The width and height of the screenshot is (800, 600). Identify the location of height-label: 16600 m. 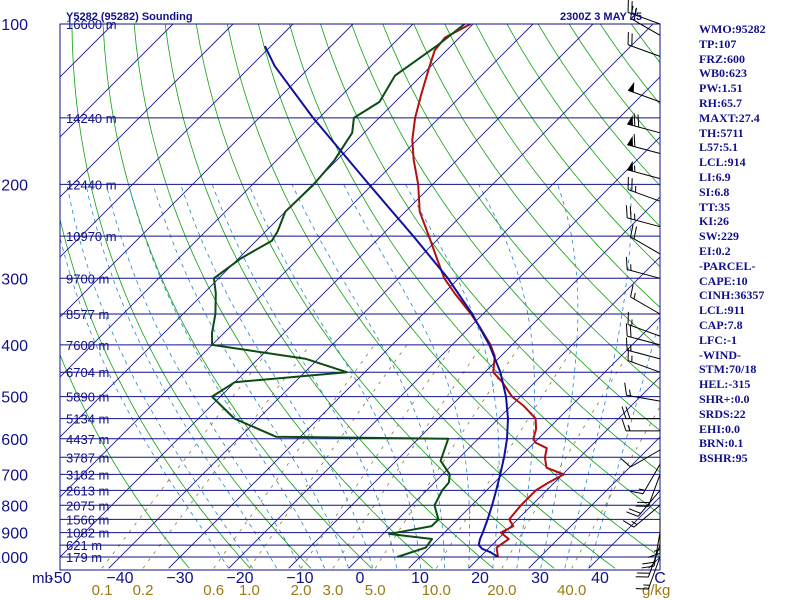
(91, 24).